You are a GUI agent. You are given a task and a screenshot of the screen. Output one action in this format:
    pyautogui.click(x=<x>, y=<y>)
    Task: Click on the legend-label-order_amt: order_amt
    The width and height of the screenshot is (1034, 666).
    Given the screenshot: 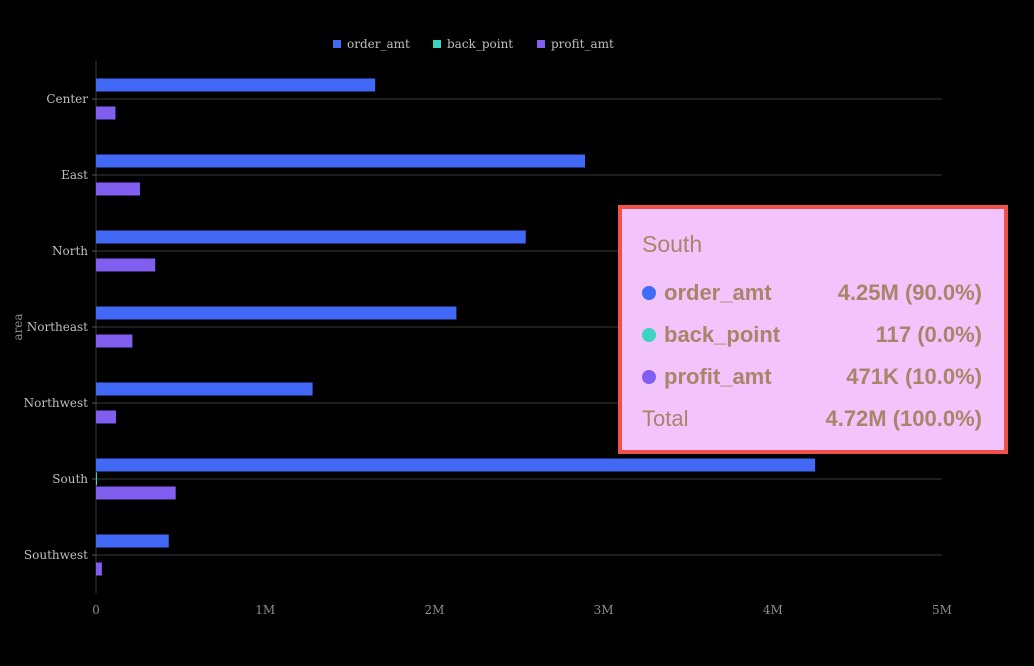 What is the action you would take?
    pyautogui.click(x=378, y=44)
    